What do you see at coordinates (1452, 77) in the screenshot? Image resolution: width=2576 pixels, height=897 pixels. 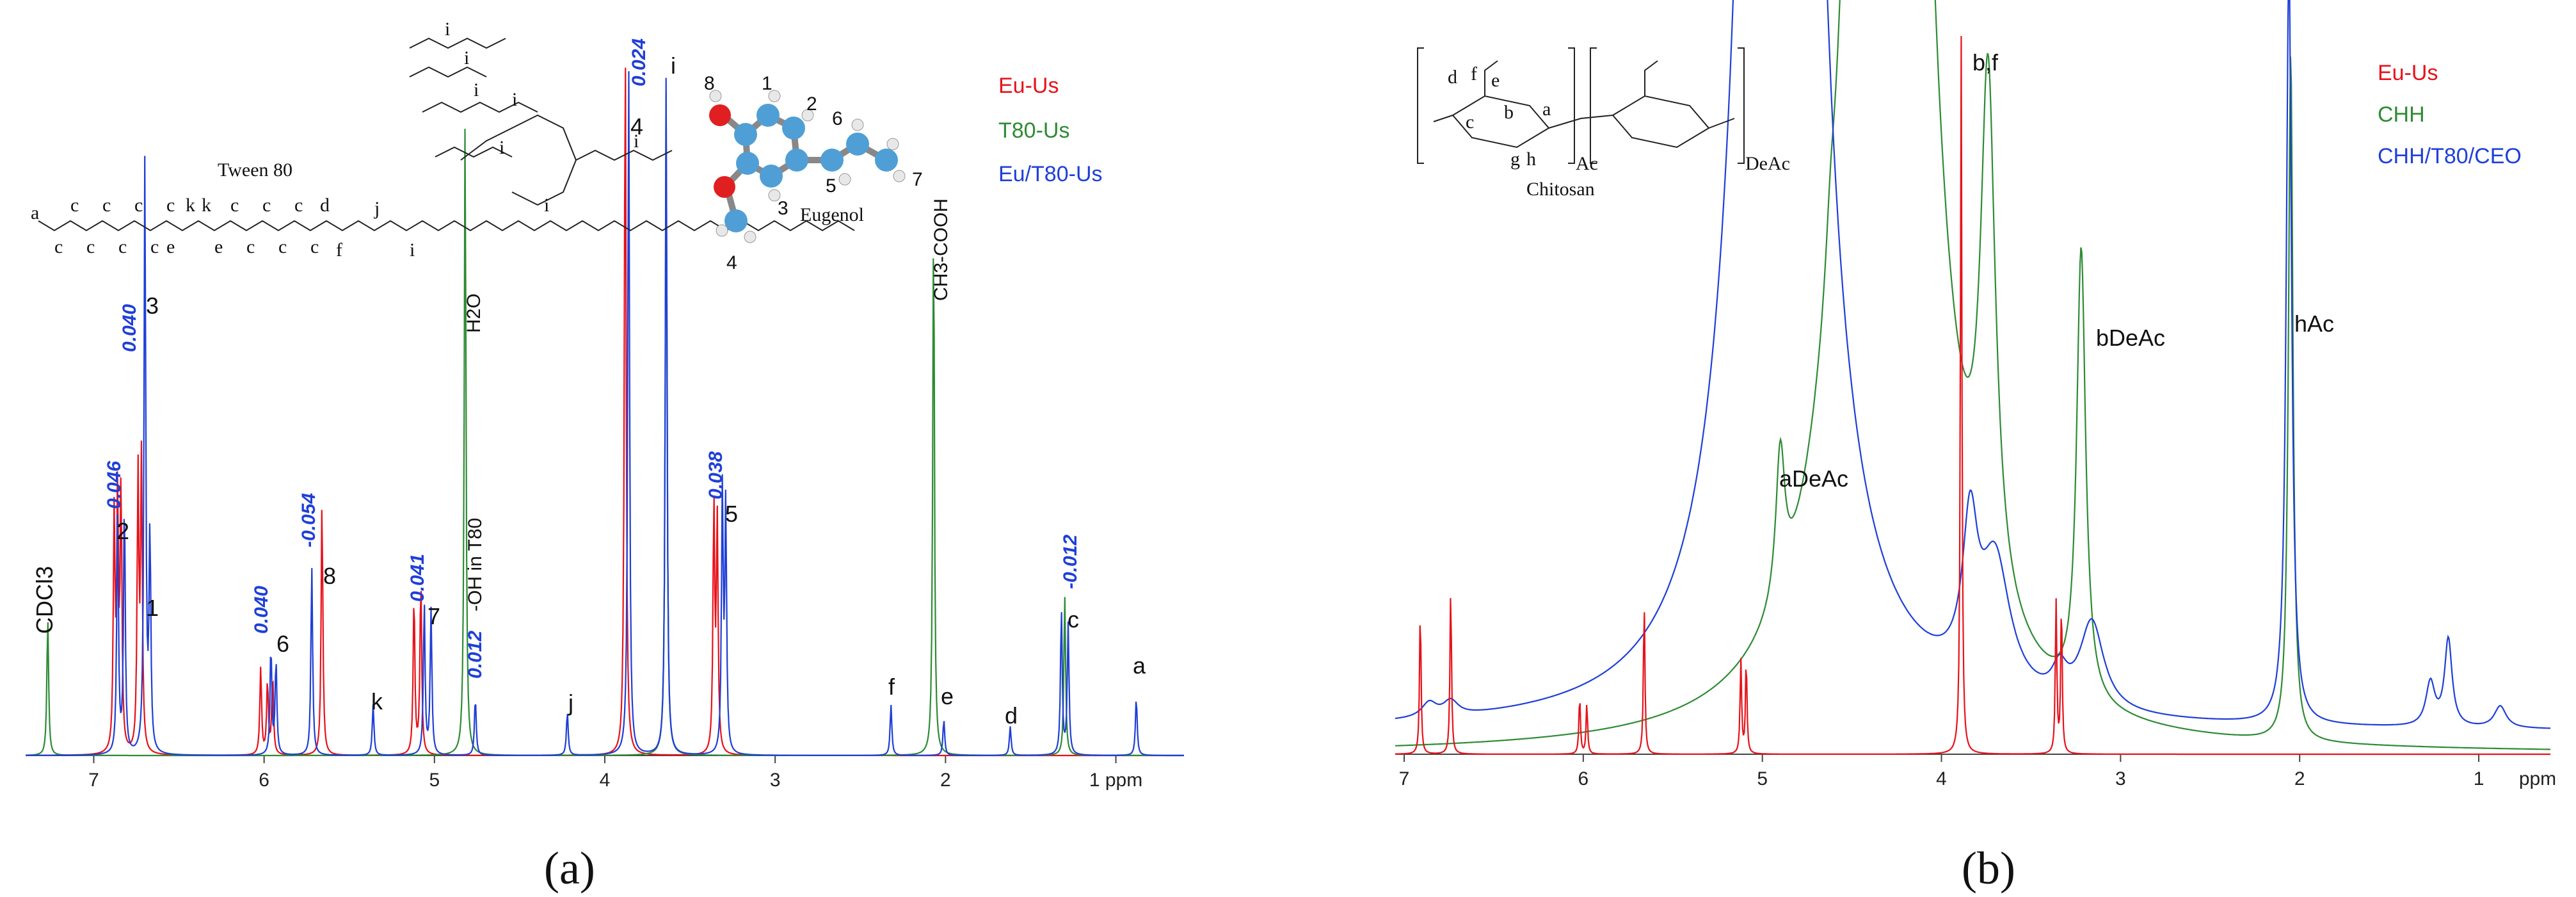 I see `chitosan-label: d` at bounding box center [1452, 77].